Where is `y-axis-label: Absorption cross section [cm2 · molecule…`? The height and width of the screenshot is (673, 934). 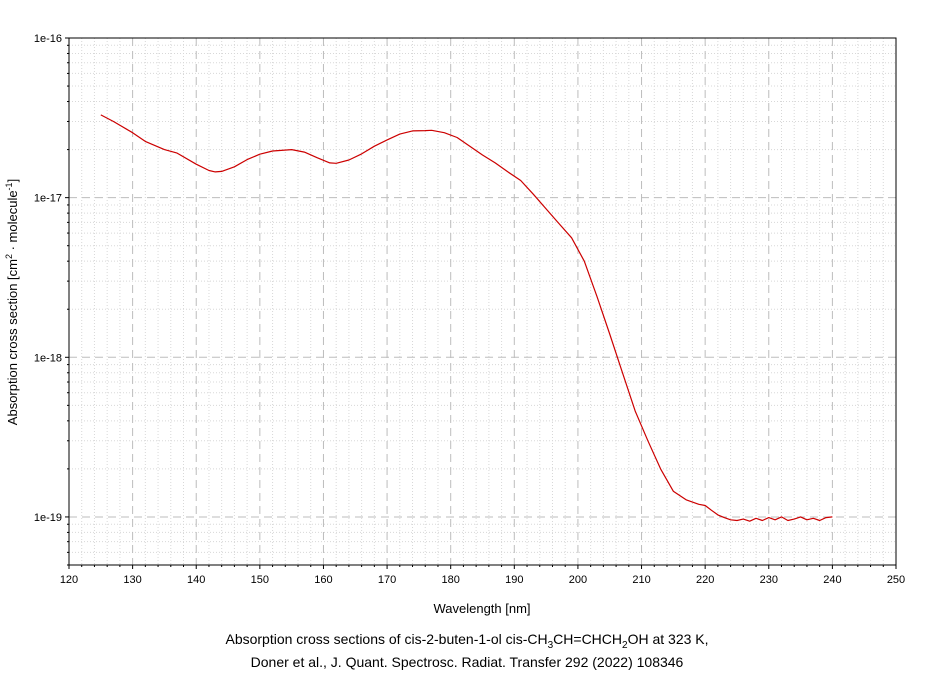
y-axis-label: Absorption cross section [cm2 · molecule… is located at coordinates (12, 302).